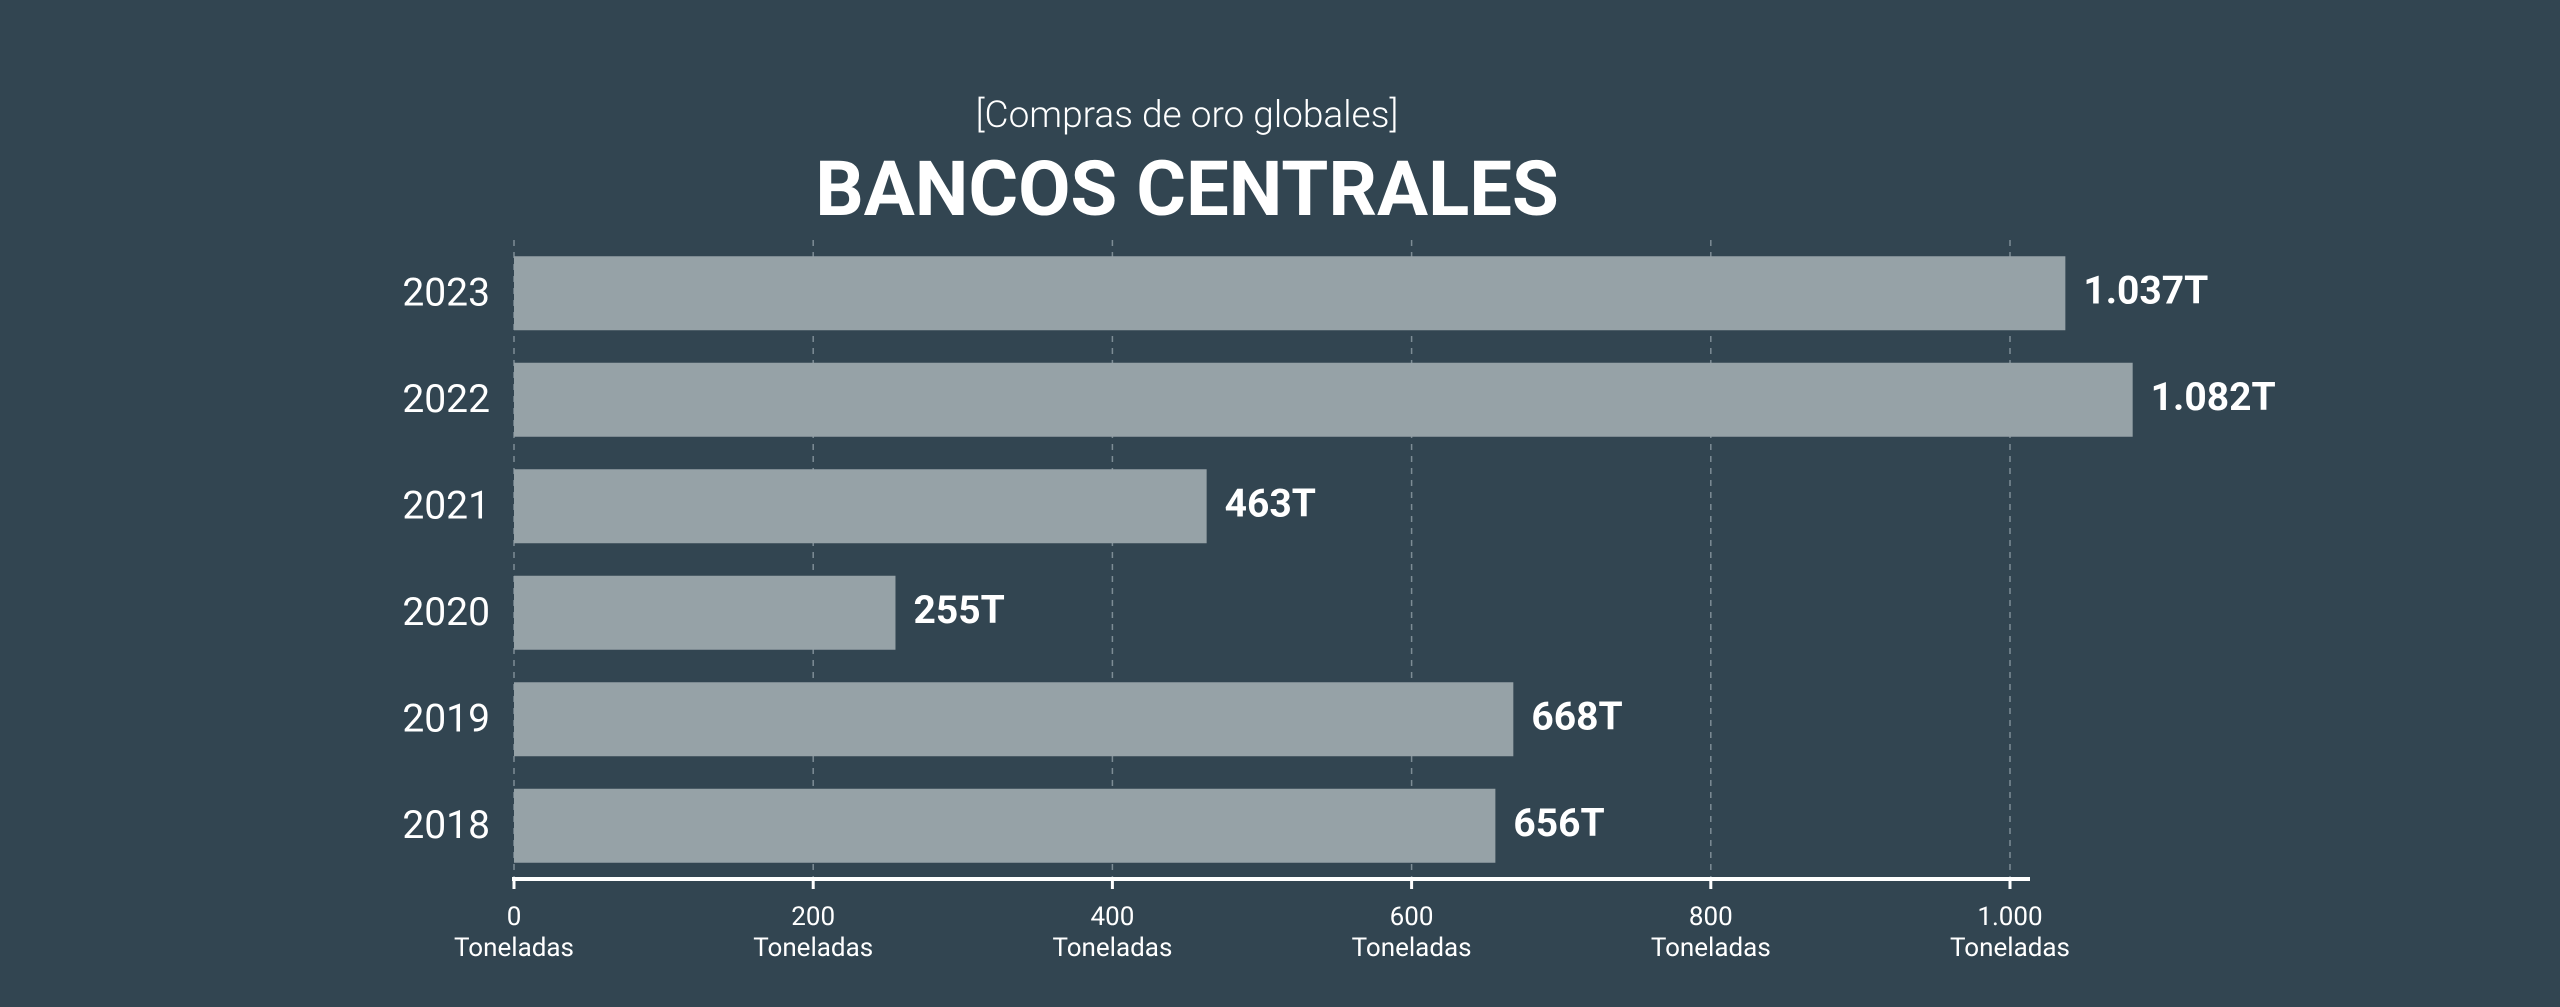  What do you see at coordinates (2009, 917) in the screenshot?
I see `x-tick-label: 1.000` at bounding box center [2009, 917].